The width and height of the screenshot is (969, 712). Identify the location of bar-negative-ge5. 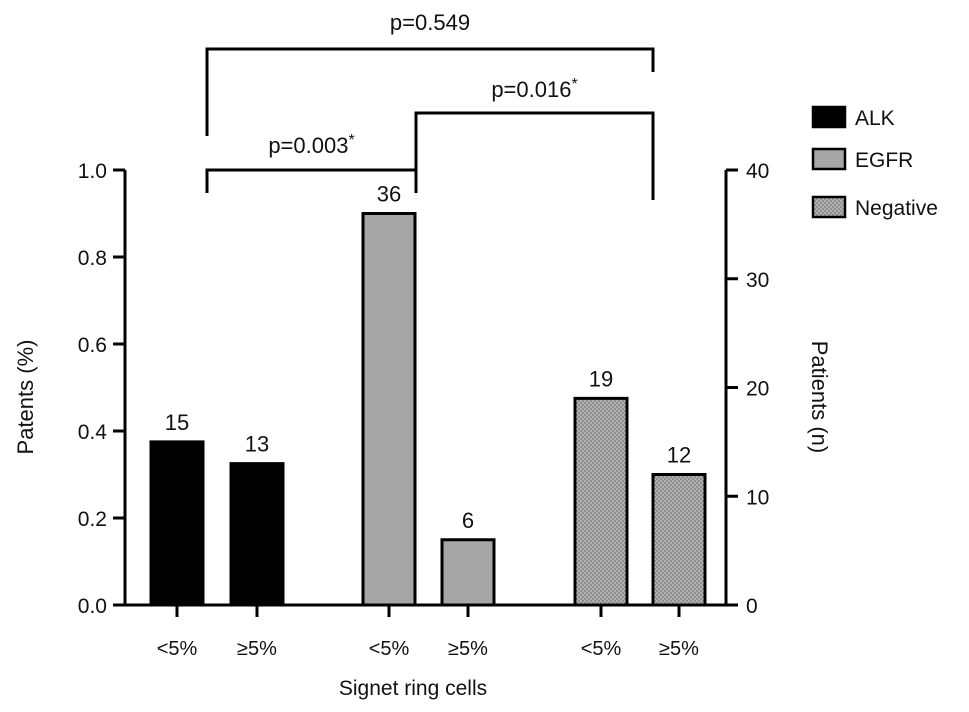
(679, 540).